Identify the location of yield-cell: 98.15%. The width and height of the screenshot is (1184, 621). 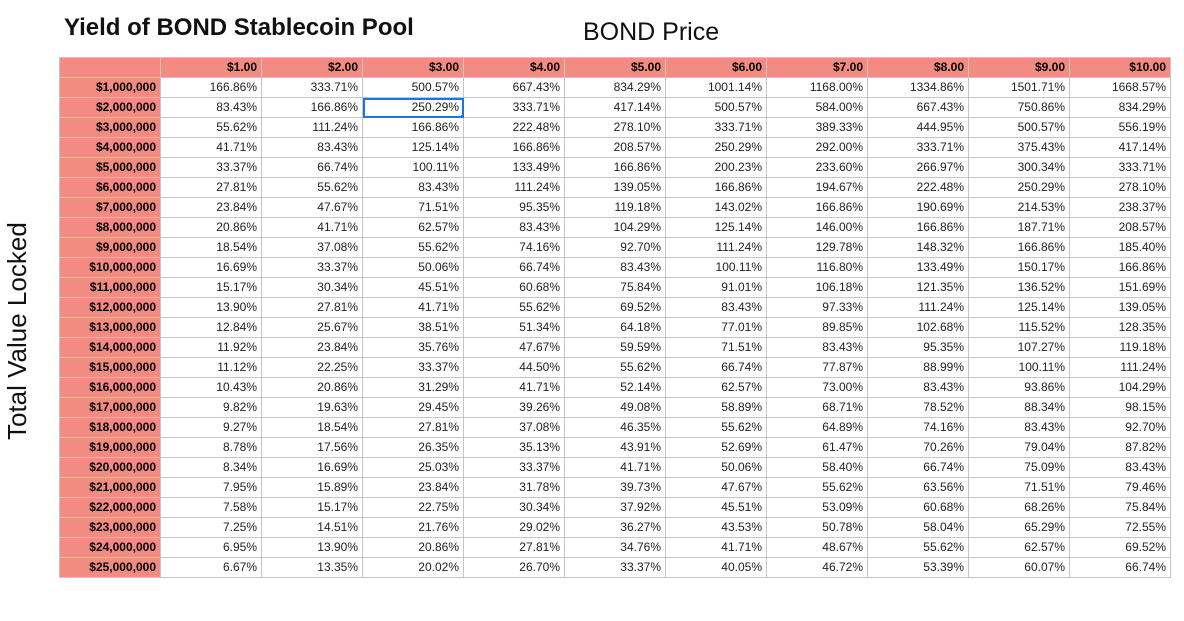
(1120, 407).